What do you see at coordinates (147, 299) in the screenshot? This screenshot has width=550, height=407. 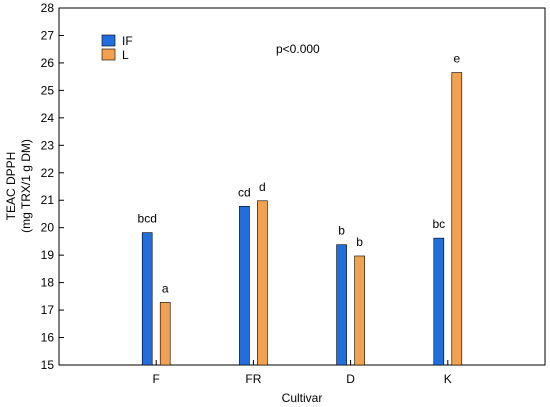 I see `bar-if-f` at bounding box center [147, 299].